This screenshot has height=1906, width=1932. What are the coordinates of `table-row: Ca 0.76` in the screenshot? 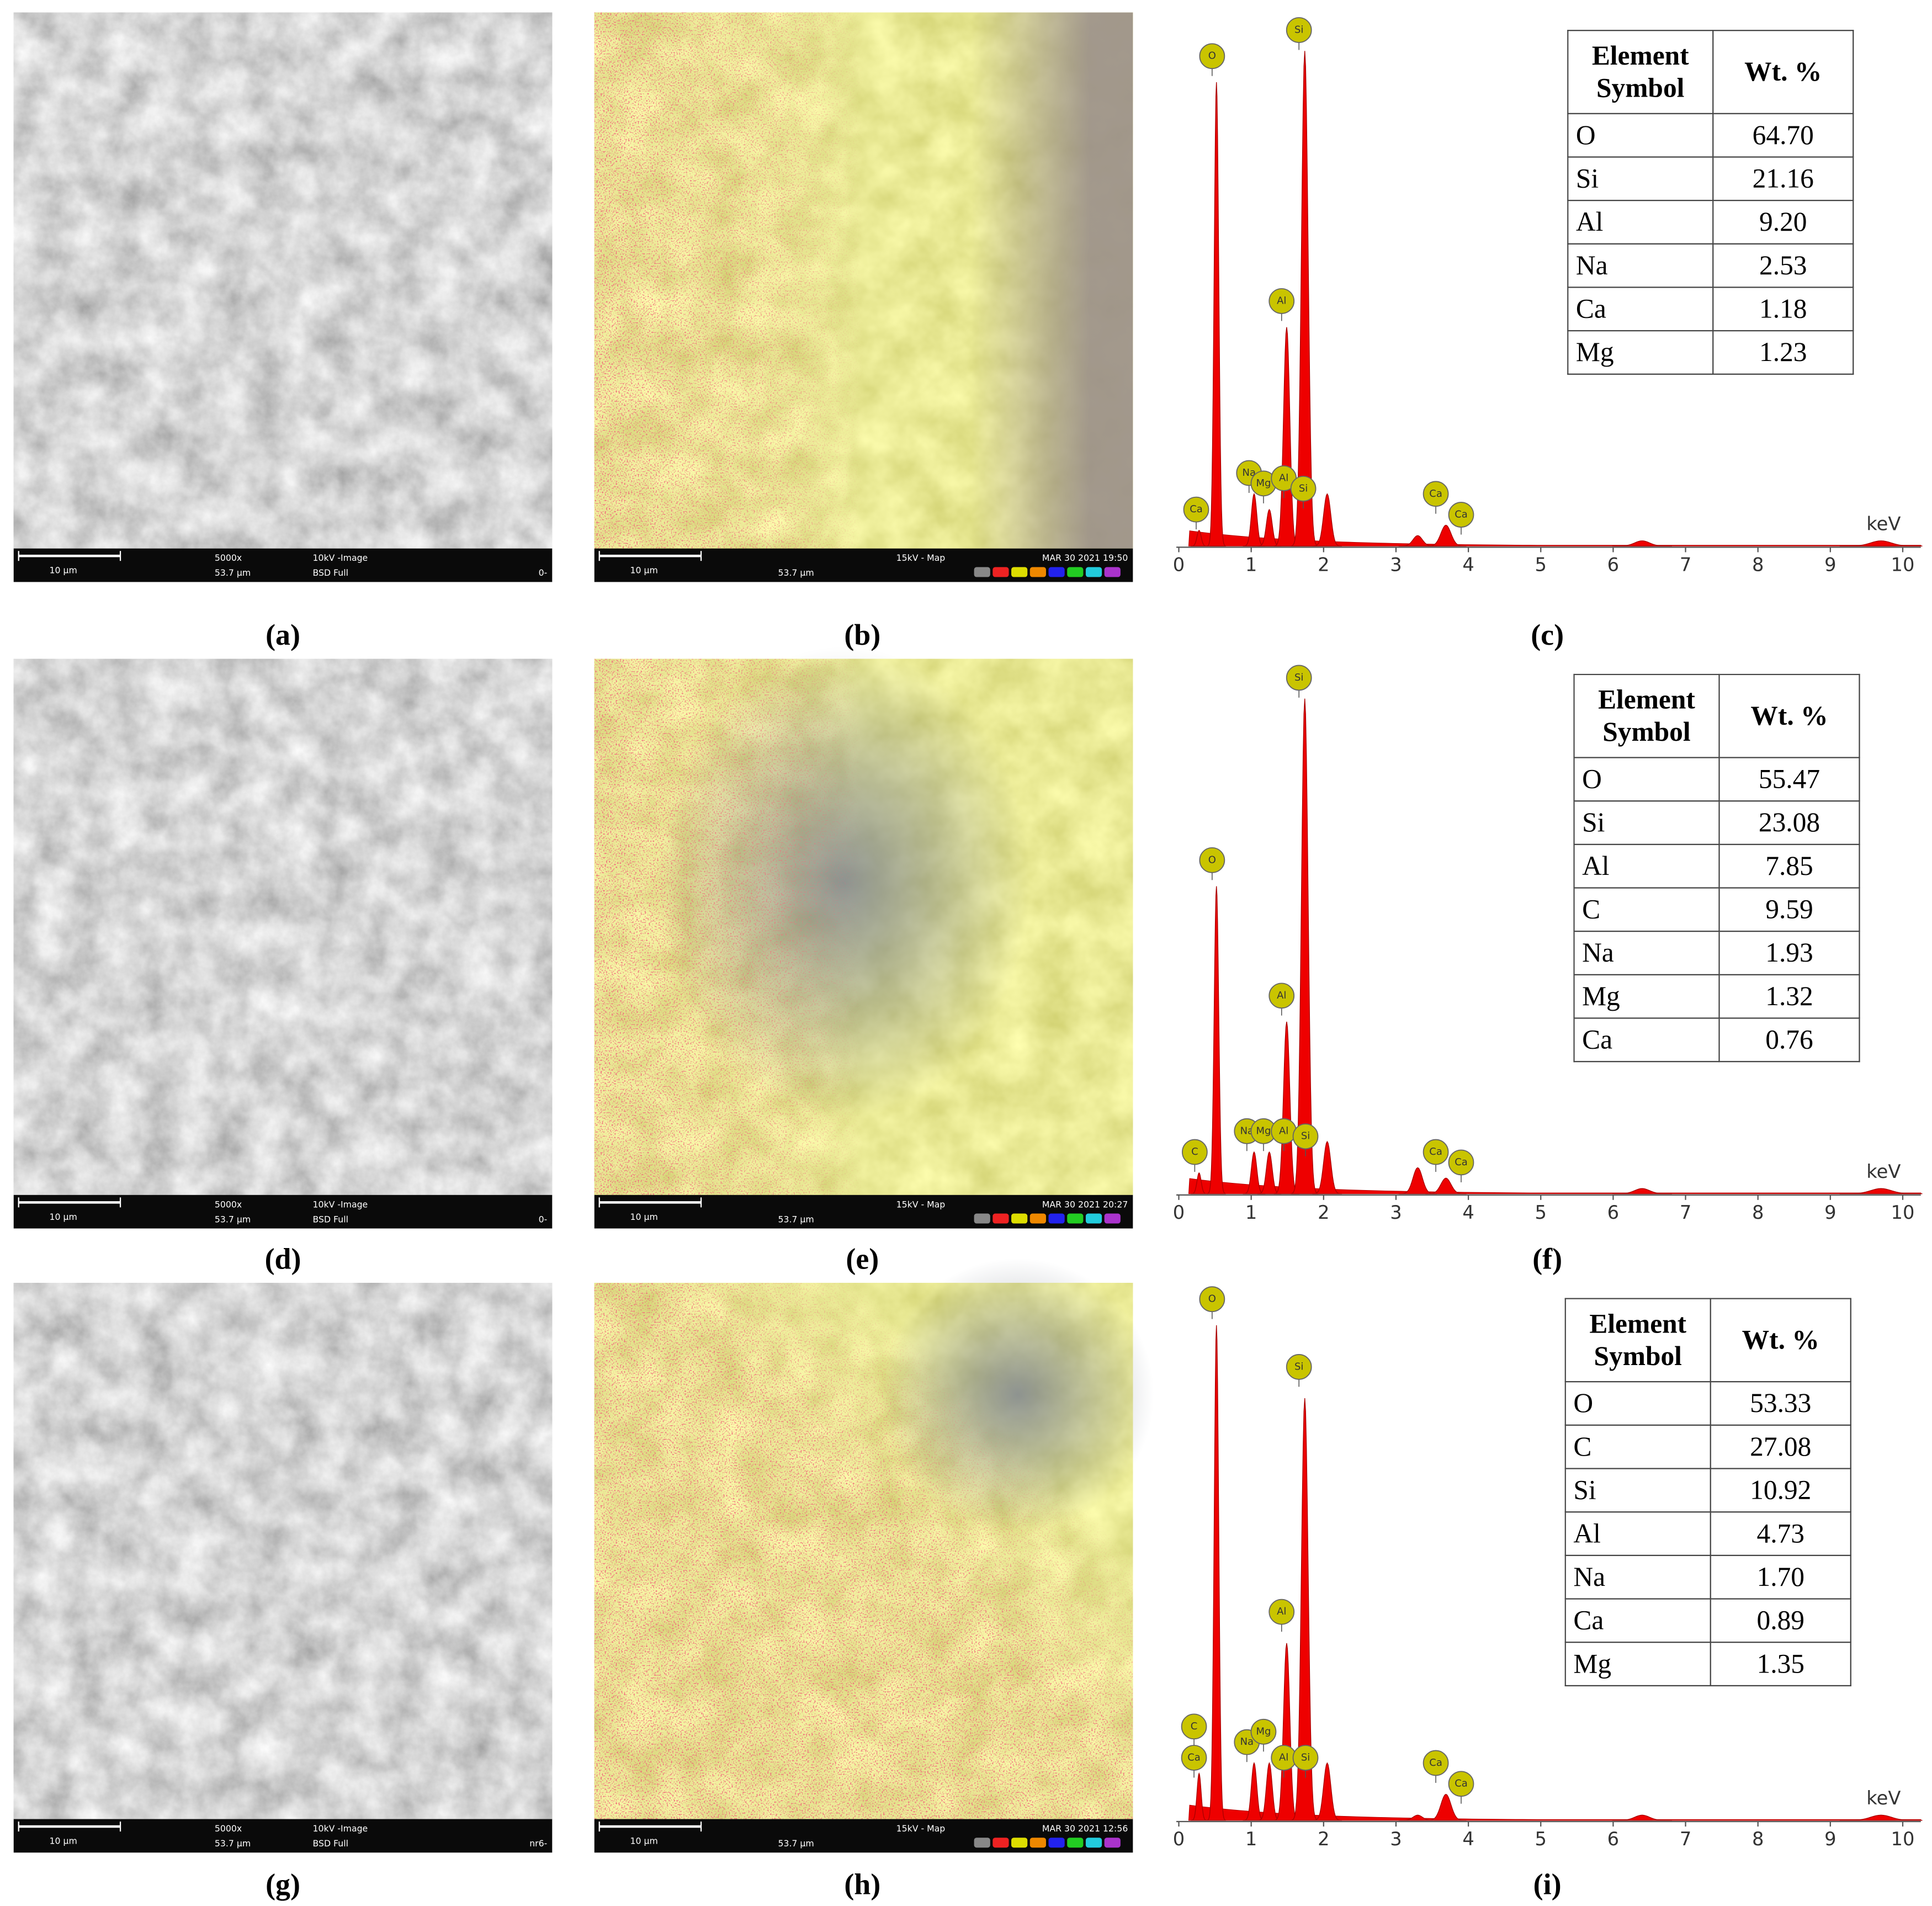 It's located at (1717, 1040).